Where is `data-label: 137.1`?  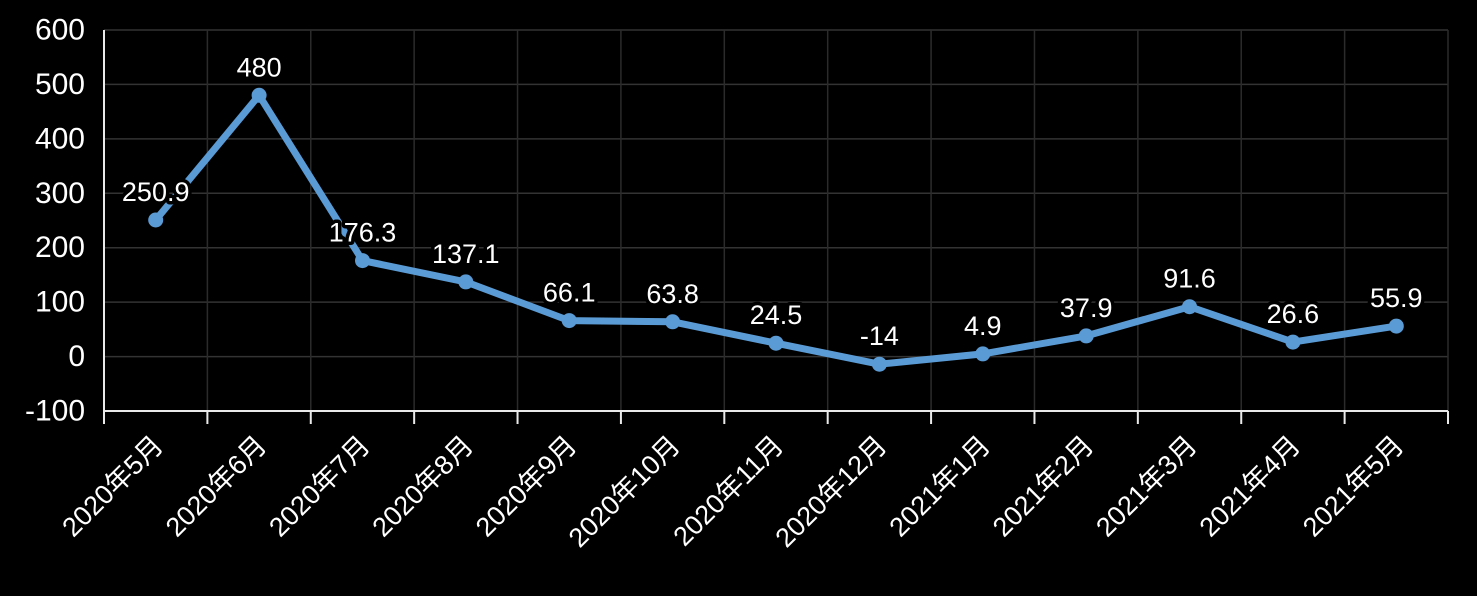 data-label: 137.1 is located at coordinates (466, 254).